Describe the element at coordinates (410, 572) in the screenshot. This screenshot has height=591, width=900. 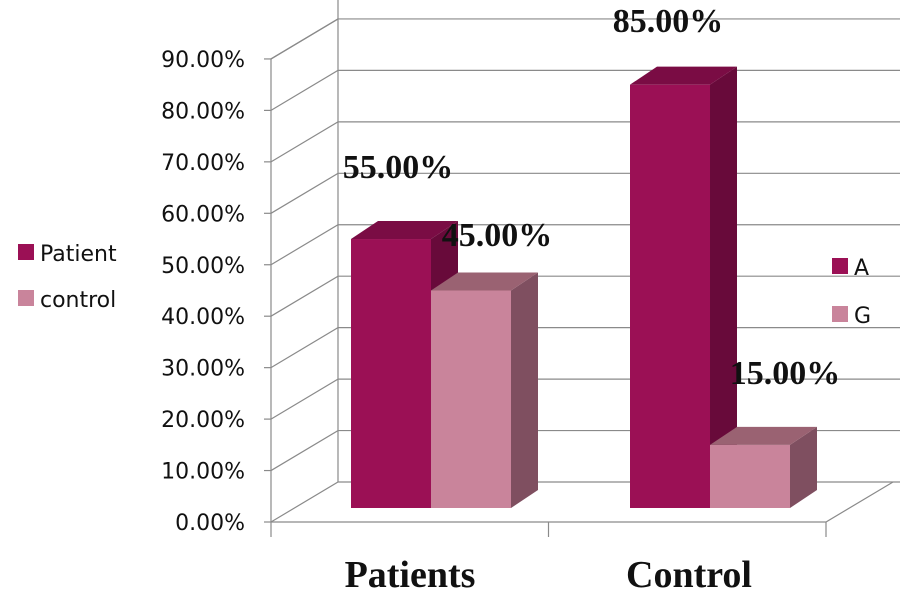
I see `x-category-label: Patients` at that location.